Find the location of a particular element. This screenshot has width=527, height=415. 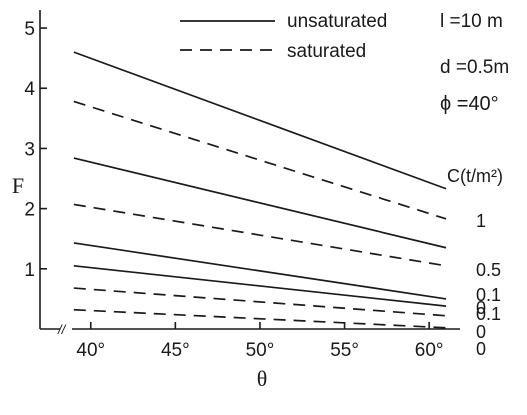

x-axis-label: θ is located at coordinates (262, 378).